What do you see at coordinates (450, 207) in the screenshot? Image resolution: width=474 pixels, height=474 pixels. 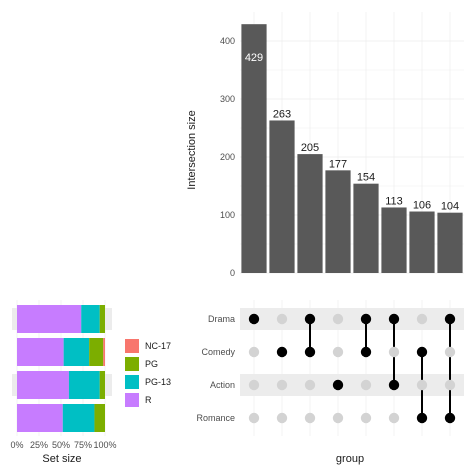 I see `bar-value-label: 104` at bounding box center [450, 207].